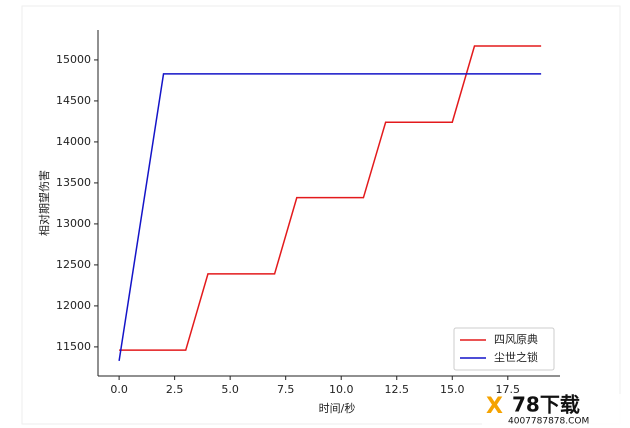 The image size is (630, 428). What do you see at coordinates (73, 305) in the screenshot?
I see `y-tick-label: 12000` at bounding box center [73, 305].